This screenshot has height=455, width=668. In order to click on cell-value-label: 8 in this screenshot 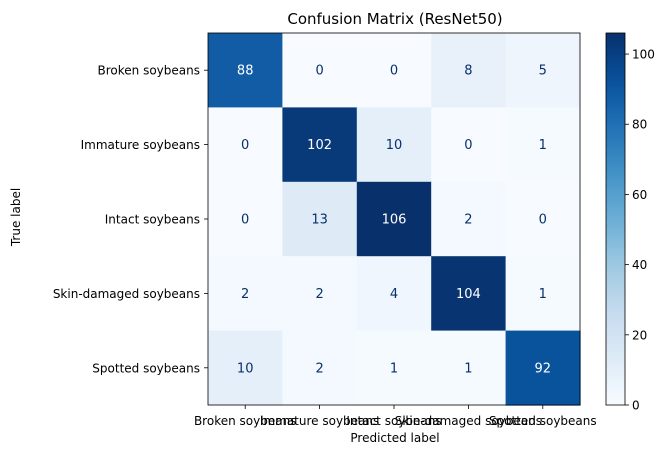, I will do `click(468, 71)`.